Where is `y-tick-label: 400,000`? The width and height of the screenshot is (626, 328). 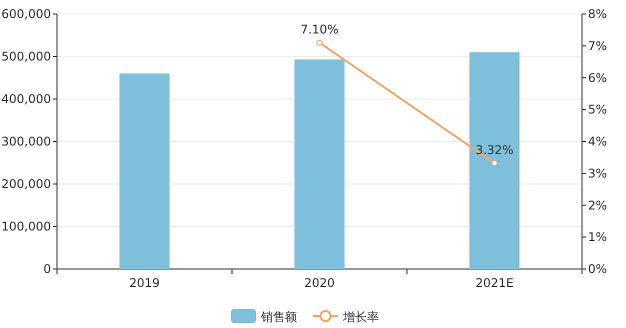 y-tick-label: 400,000 is located at coordinates (26, 99).